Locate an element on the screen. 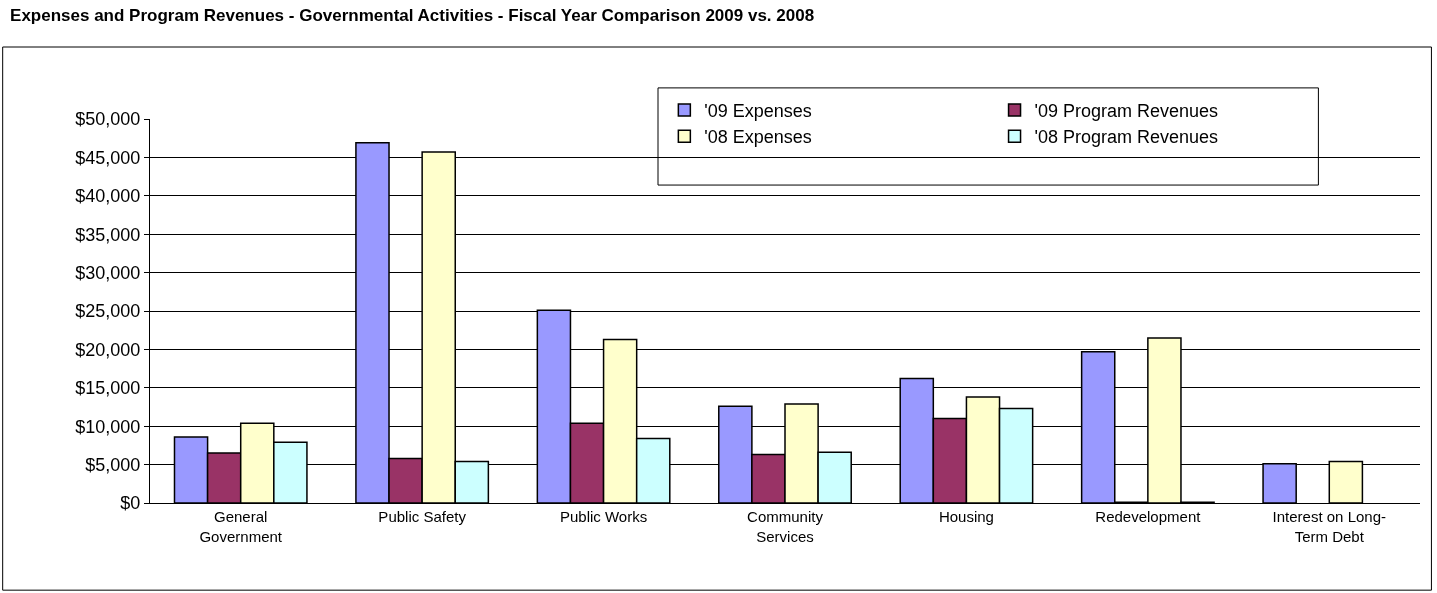  x-tick-label: Community Services is located at coordinates (785, 526).